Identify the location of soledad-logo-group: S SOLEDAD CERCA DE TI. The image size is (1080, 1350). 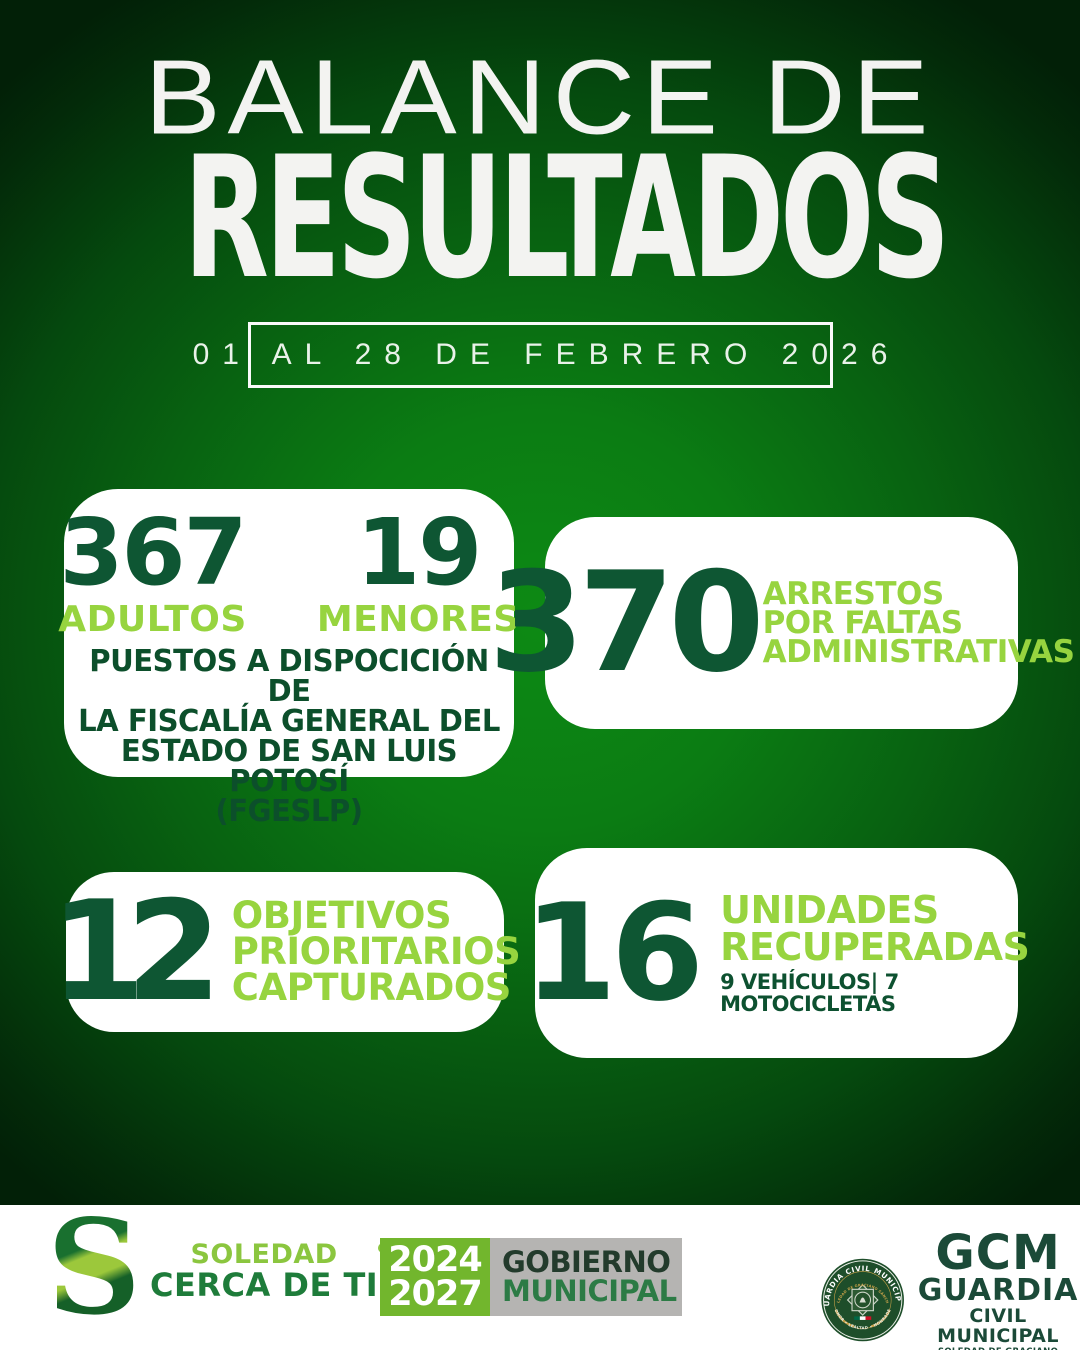
(216, 1271).